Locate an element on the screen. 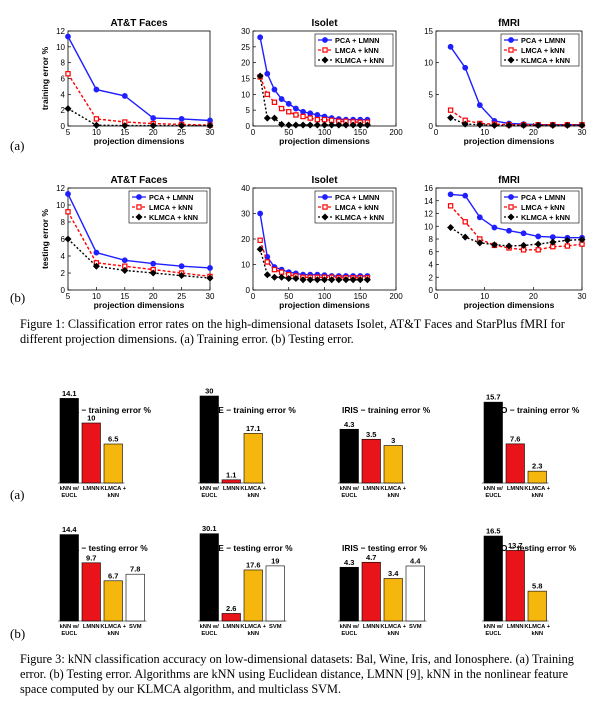 Image resolution: width=600 pixels, height=706 pixels. legend-label: PCA + LMNN is located at coordinates (543, 40).